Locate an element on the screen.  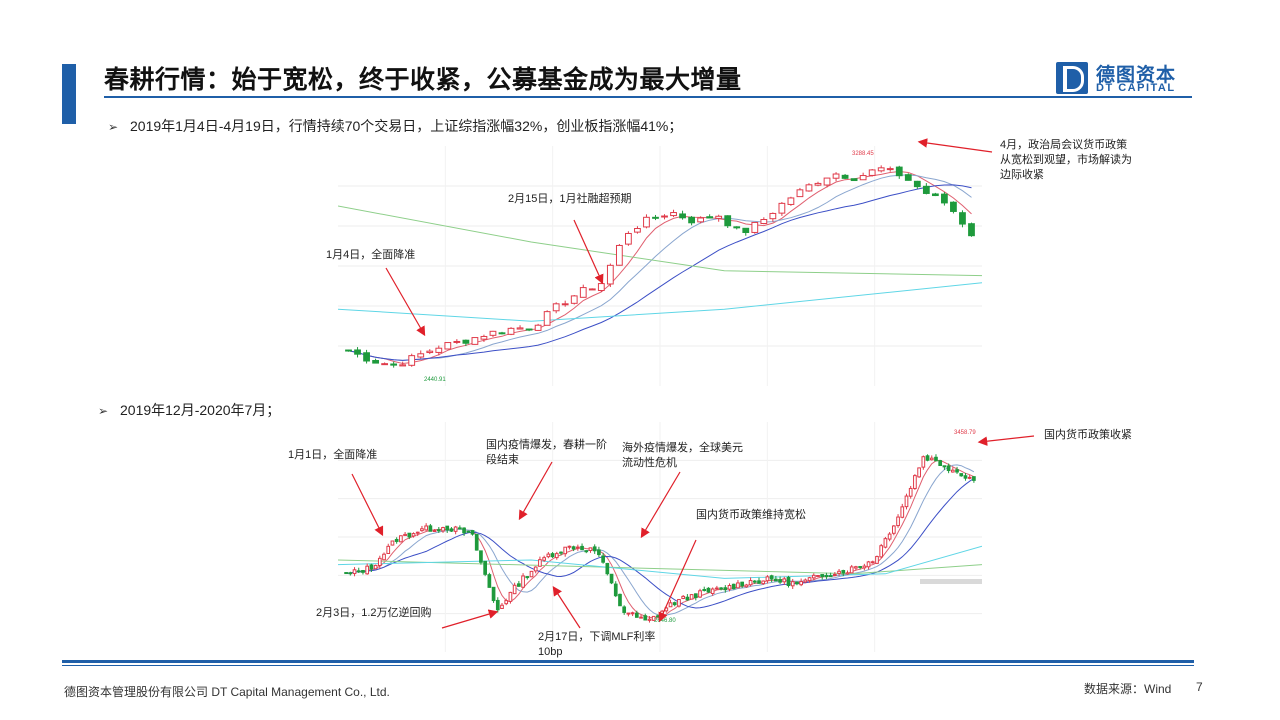
title-divider is located at coordinates (648, 97).